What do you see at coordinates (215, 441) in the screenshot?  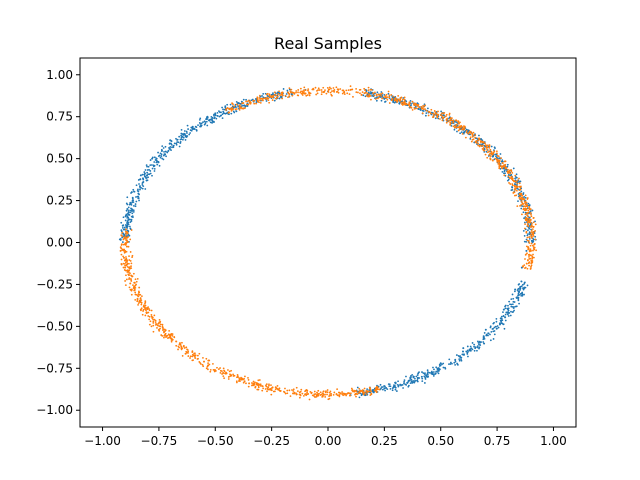 I see `x-tick-label: −0.50` at bounding box center [215, 441].